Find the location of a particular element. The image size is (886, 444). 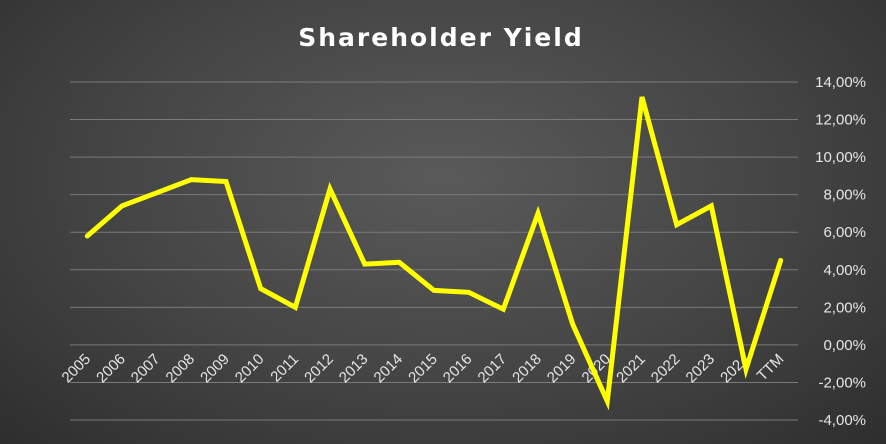

x-tick-label: 2013 is located at coordinates (354, 369).